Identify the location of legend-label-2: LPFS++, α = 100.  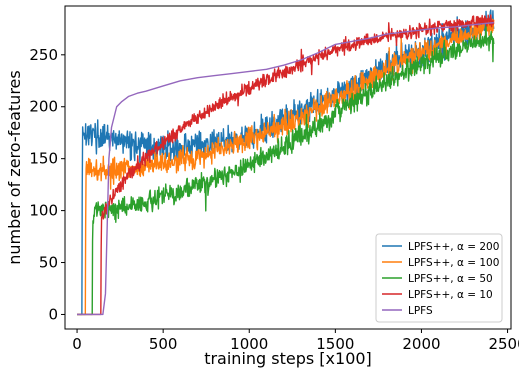
(453, 263).